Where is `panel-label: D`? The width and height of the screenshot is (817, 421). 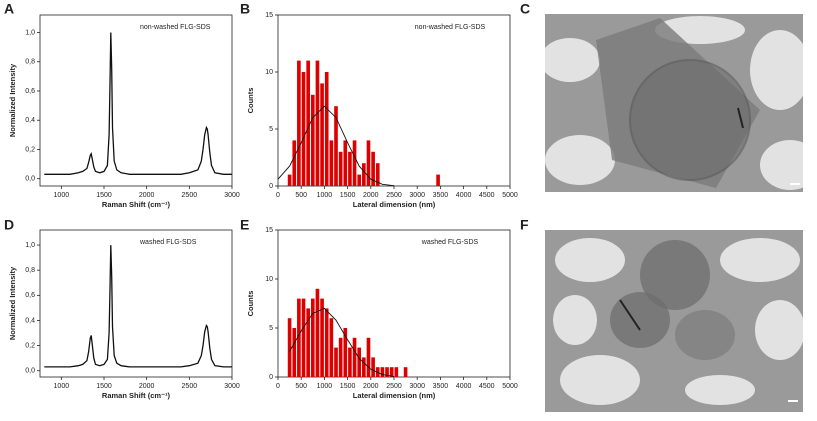
panel-label: D is located at coordinates (9, 225).